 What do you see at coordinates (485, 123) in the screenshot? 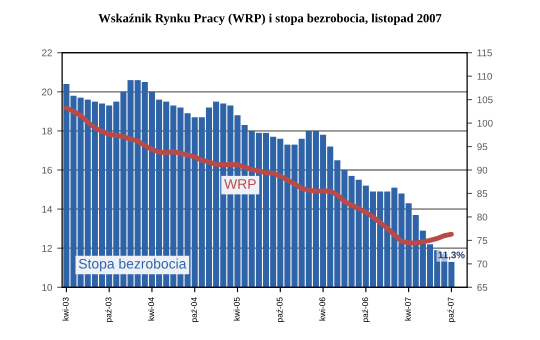
I see `y2-tick-label: 100` at bounding box center [485, 123].